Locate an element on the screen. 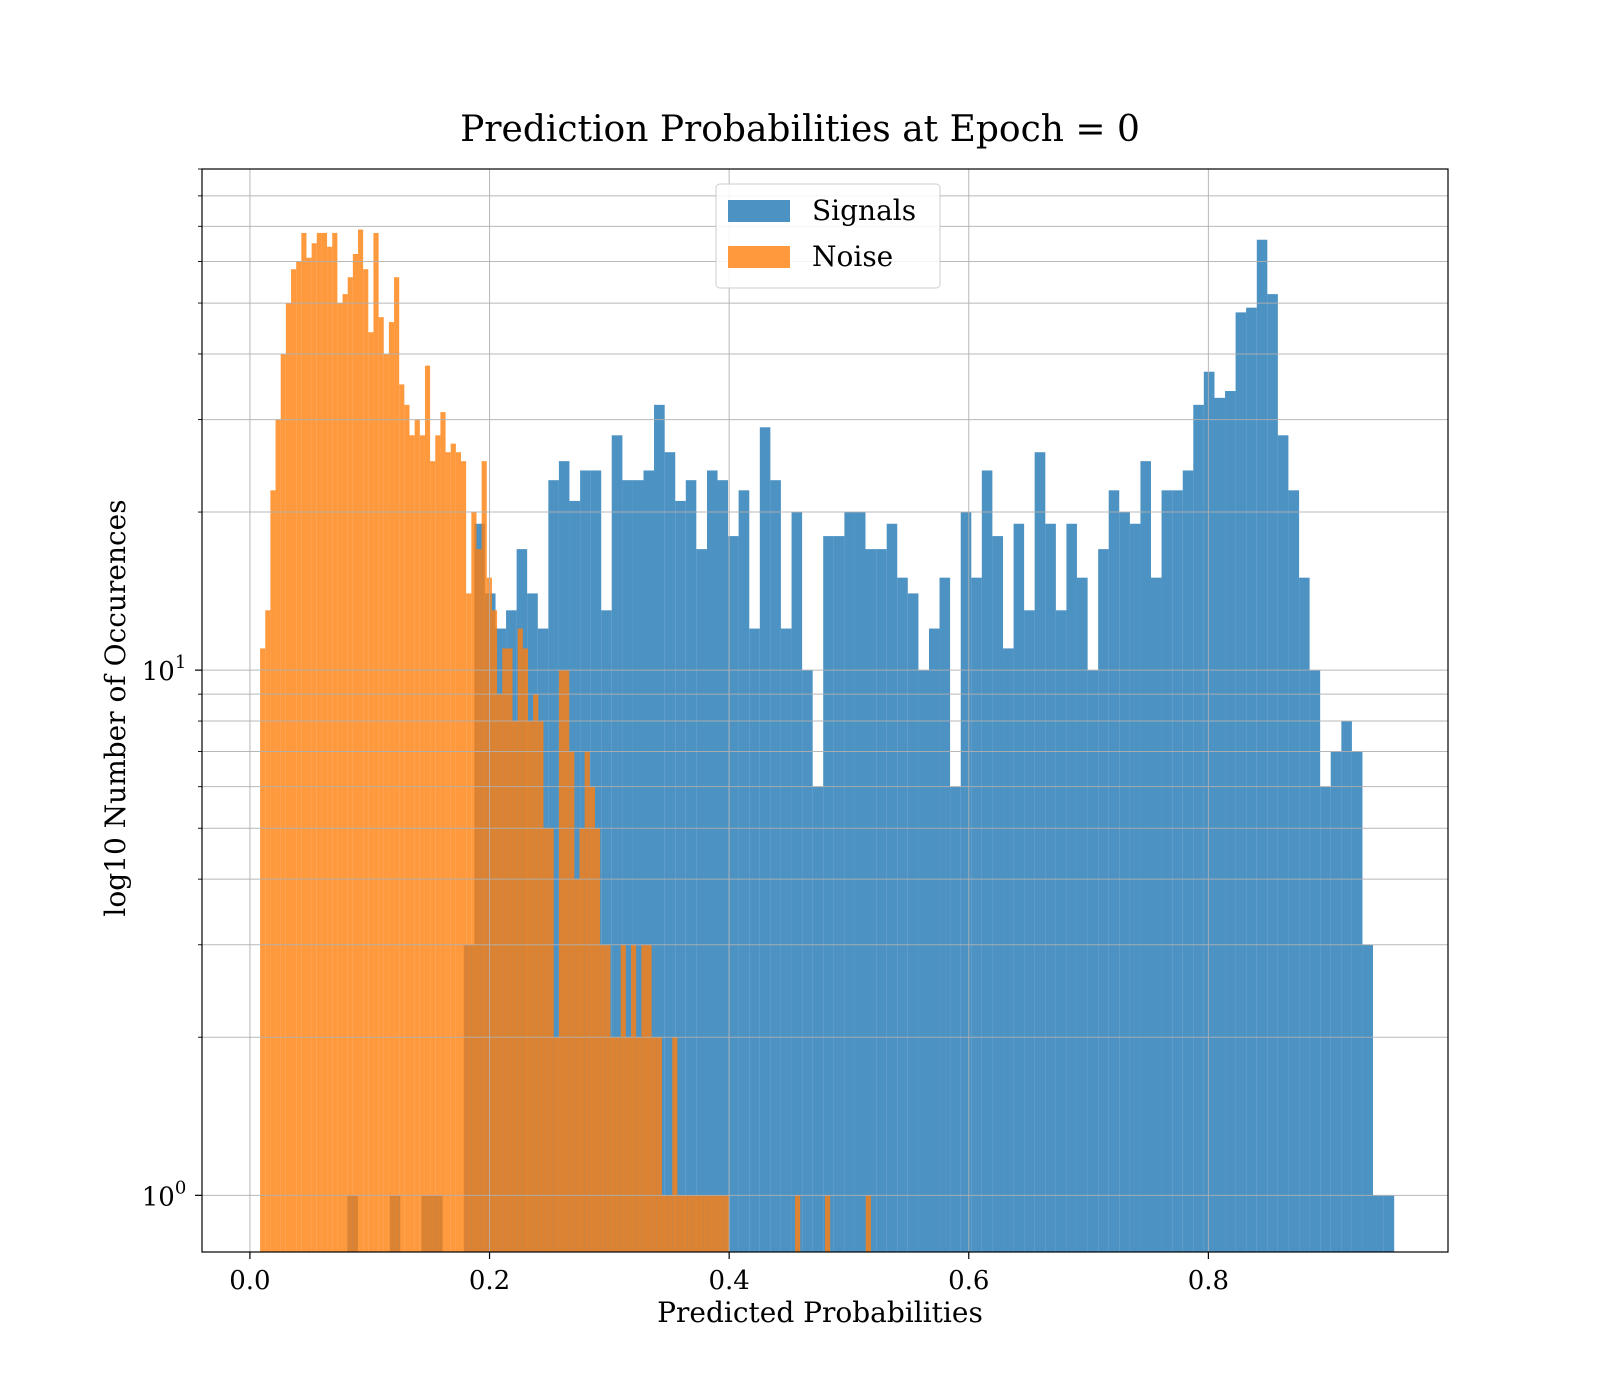  x-tick-label: 0.8 is located at coordinates (1208, 1281).